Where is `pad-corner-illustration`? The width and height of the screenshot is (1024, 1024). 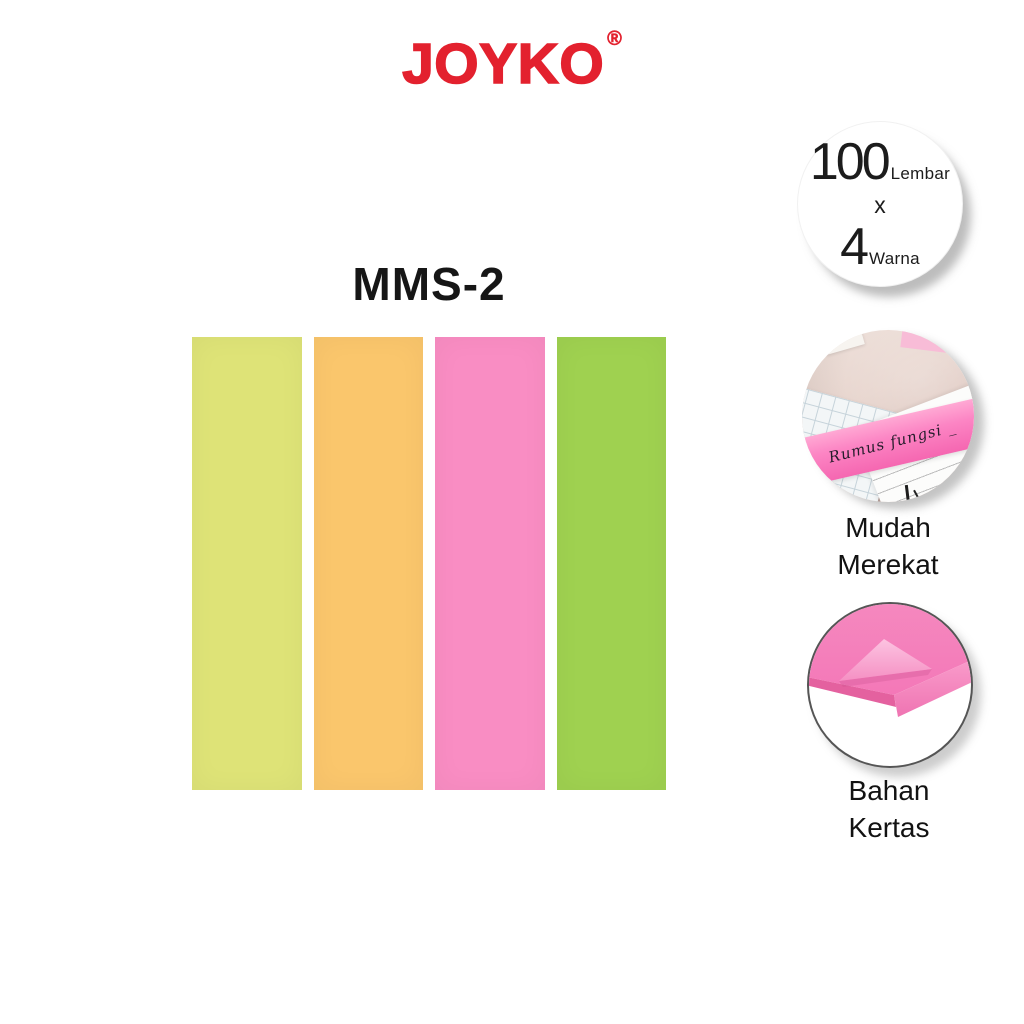
pad-corner-illustration is located at coordinates (890, 660).